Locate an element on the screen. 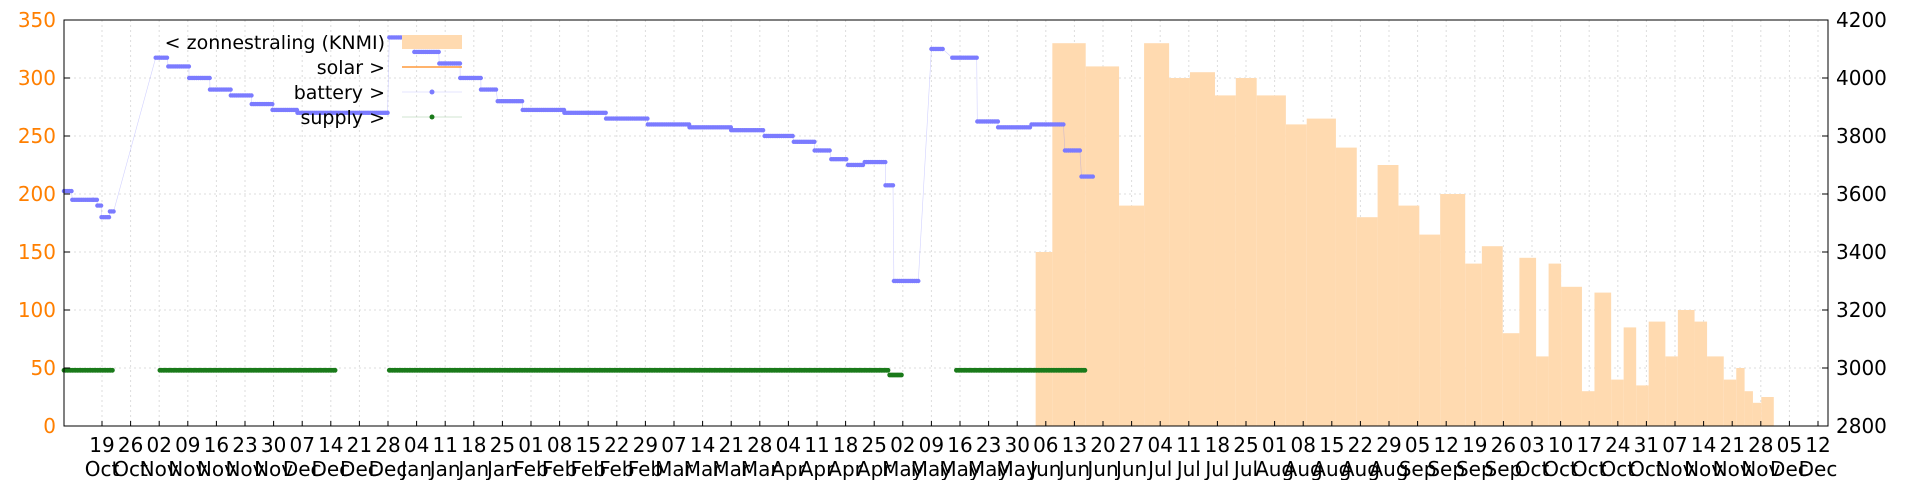 The image size is (1920, 480). x-tick-day: 21 is located at coordinates (1731, 445).